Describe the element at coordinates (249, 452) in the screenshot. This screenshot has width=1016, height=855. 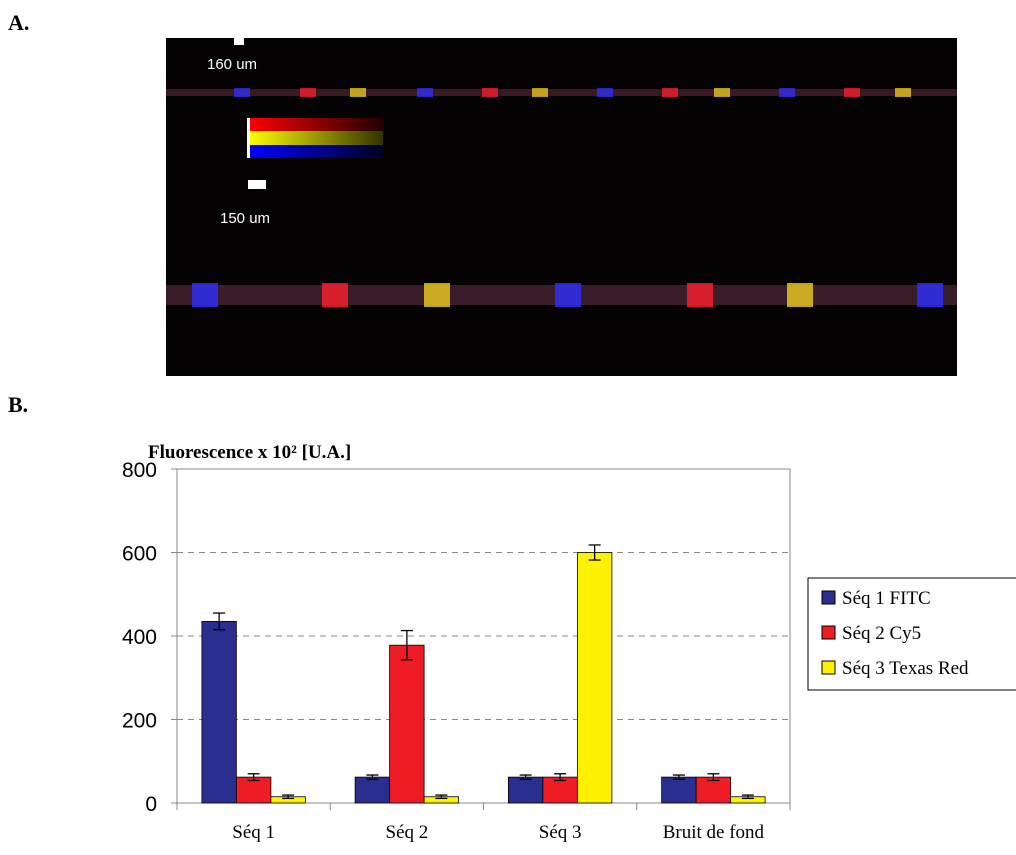
I see `axis-title: Fluorescence x 10² [U.A.]` at that location.